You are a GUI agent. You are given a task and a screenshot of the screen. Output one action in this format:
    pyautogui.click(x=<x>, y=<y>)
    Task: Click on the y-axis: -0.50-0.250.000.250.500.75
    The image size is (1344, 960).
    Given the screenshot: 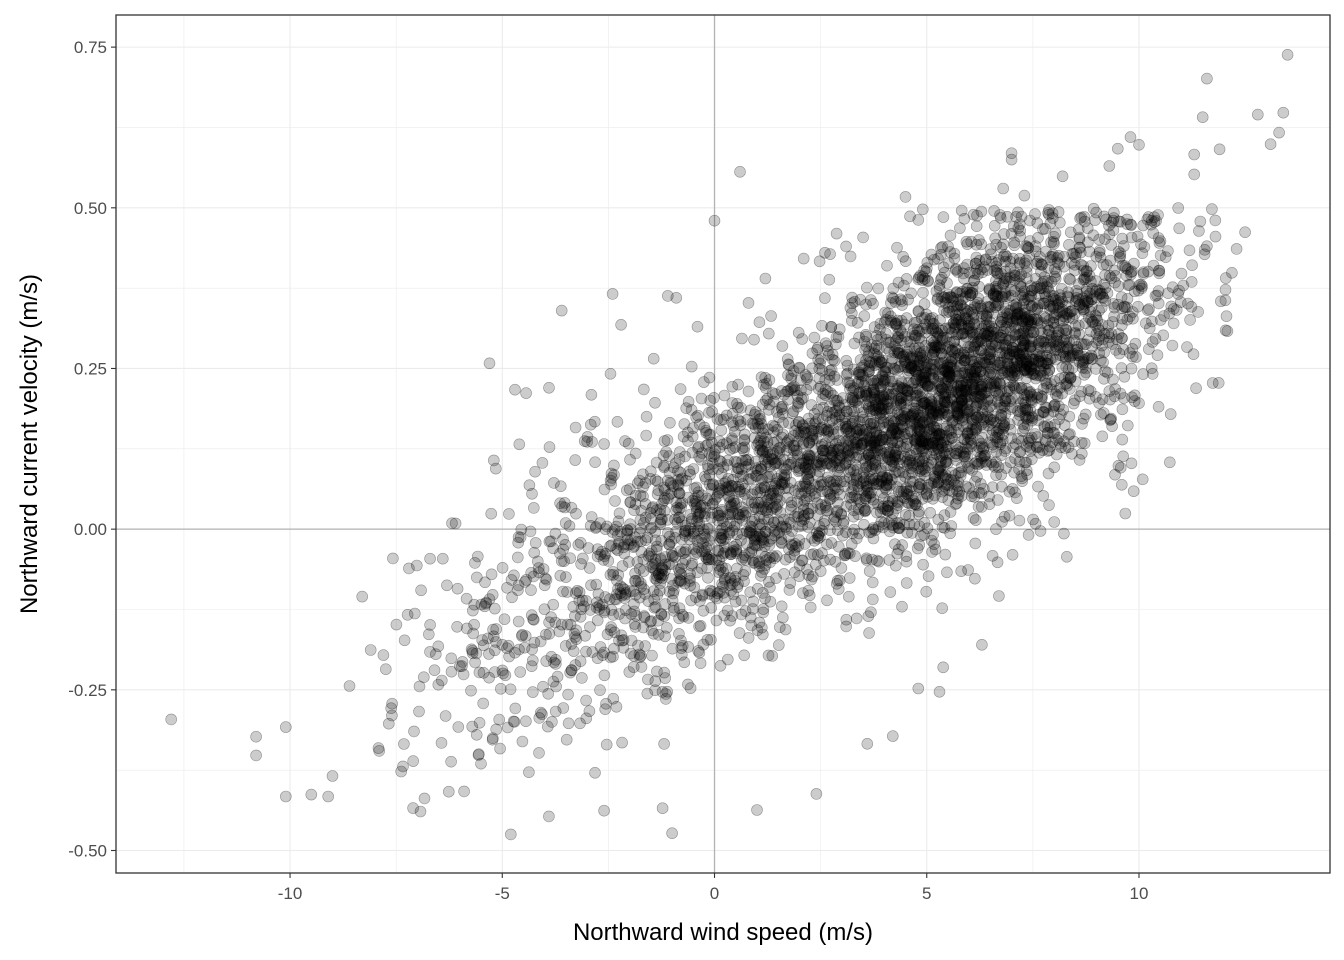 What is the action you would take?
    pyautogui.click(x=92, y=449)
    